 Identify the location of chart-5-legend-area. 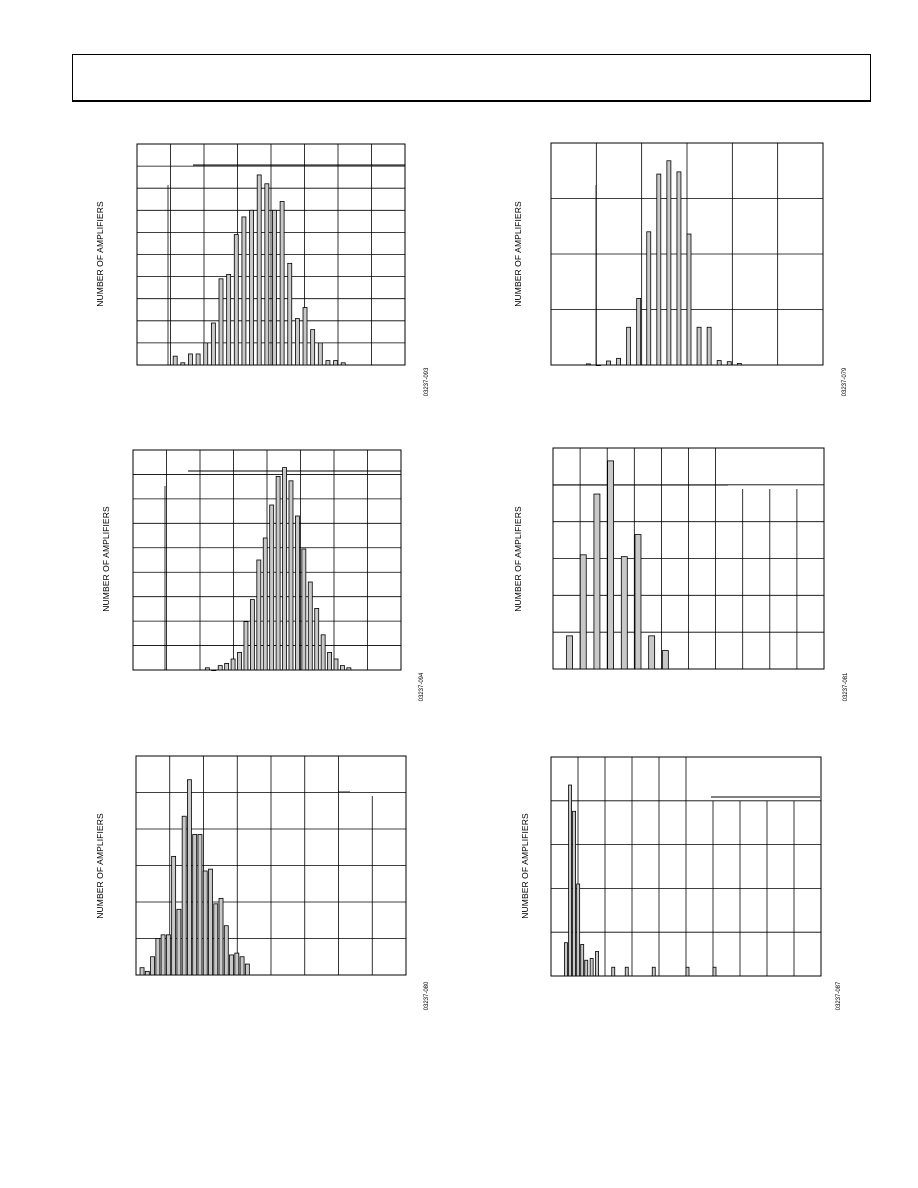
(372, 774).